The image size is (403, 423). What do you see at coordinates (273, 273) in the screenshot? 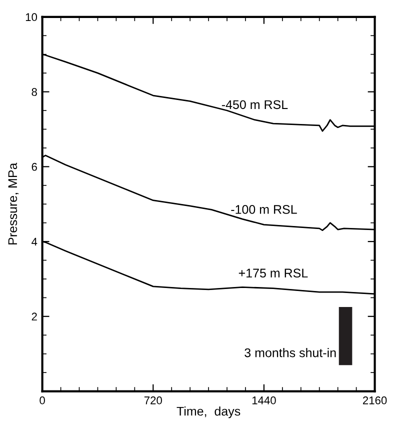
I see `series-label: +175 m RSL` at bounding box center [273, 273].